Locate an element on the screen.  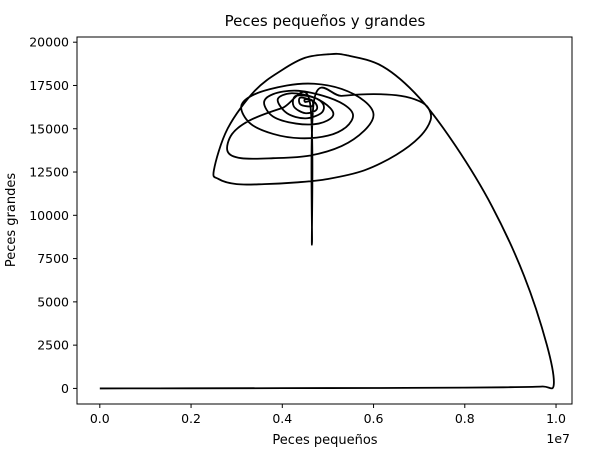
y-tick-label: 0 is located at coordinates (65, 388).